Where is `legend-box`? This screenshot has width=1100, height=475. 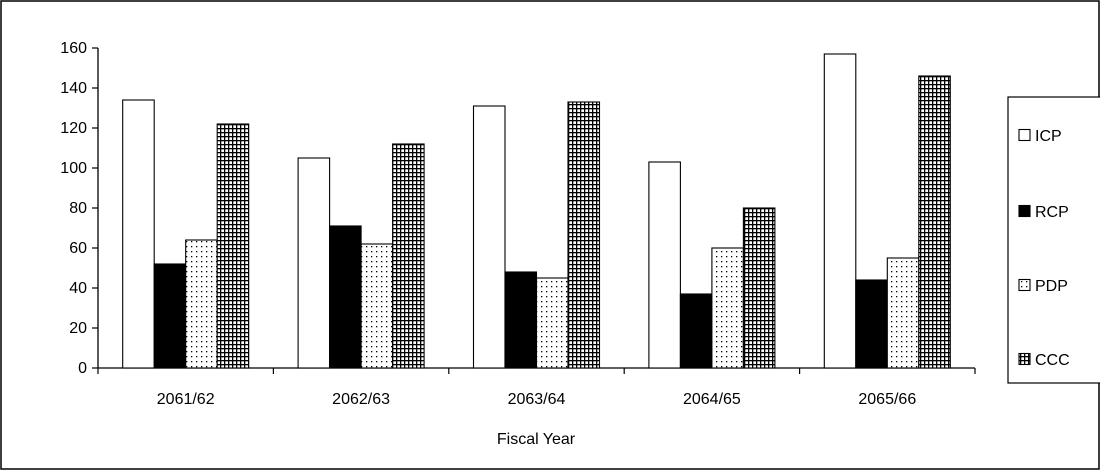
legend-box is located at coordinates (1053, 240).